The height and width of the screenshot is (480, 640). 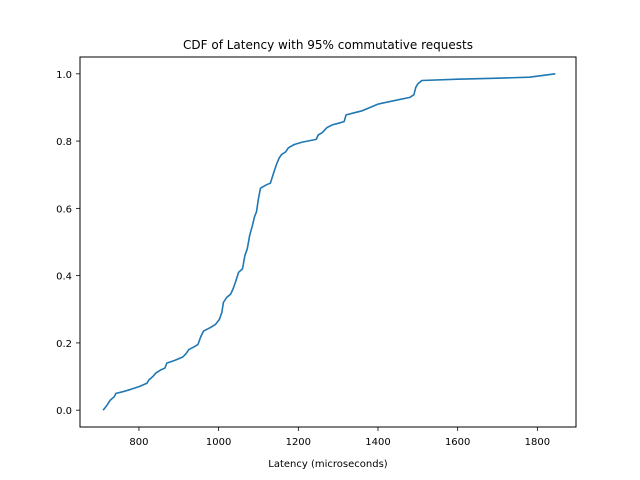 I want to click on x-tick-label: 1000, so click(x=218, y=442).